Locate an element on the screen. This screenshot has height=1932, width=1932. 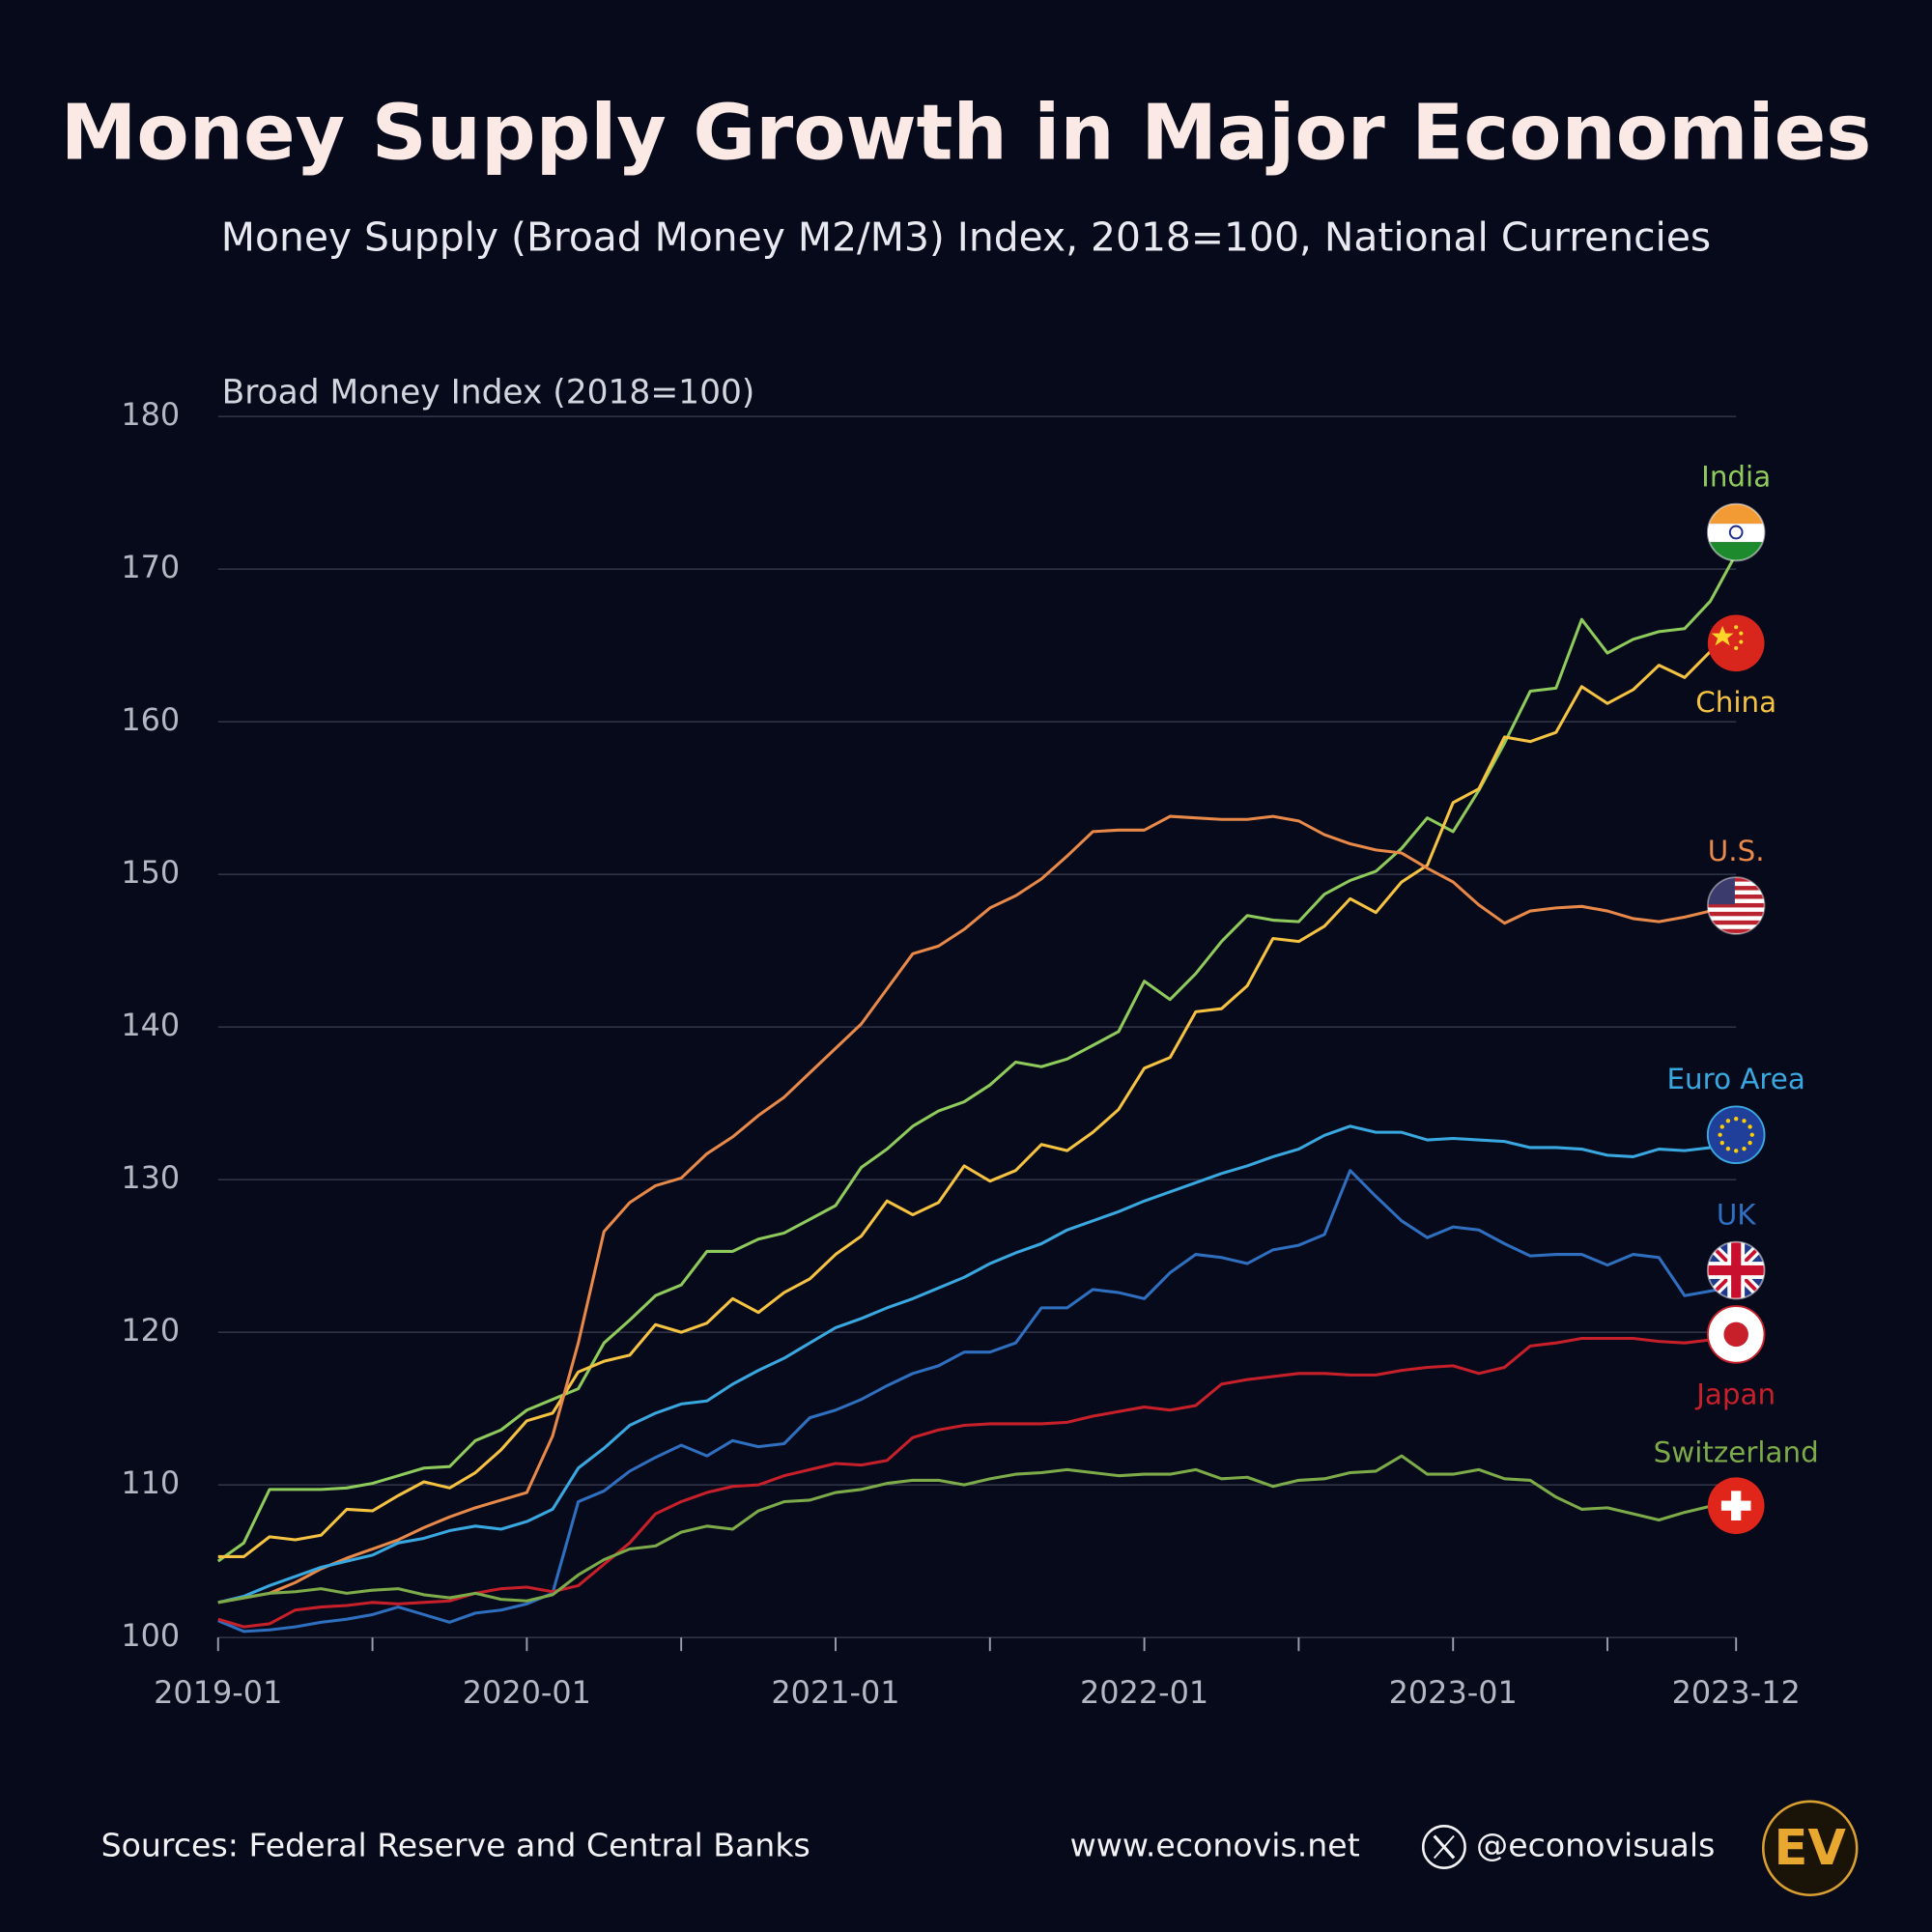
y-tick-label: 140 is located at coordinates (150, 1025).